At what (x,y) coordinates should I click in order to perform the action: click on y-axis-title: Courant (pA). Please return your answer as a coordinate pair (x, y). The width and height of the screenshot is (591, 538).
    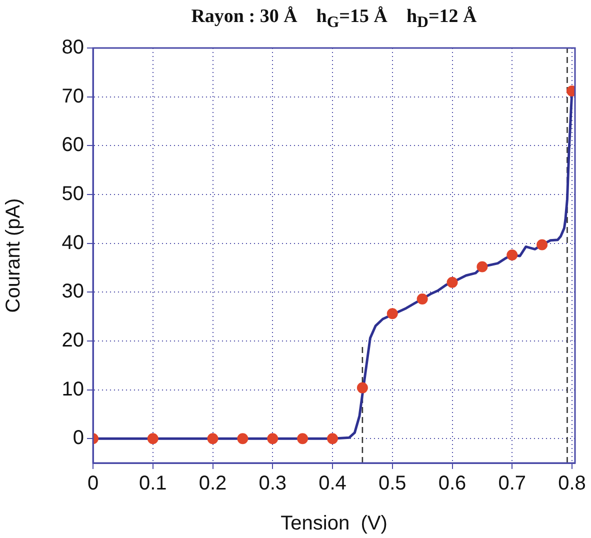
    Looking at the image, I should click on (13, 255).